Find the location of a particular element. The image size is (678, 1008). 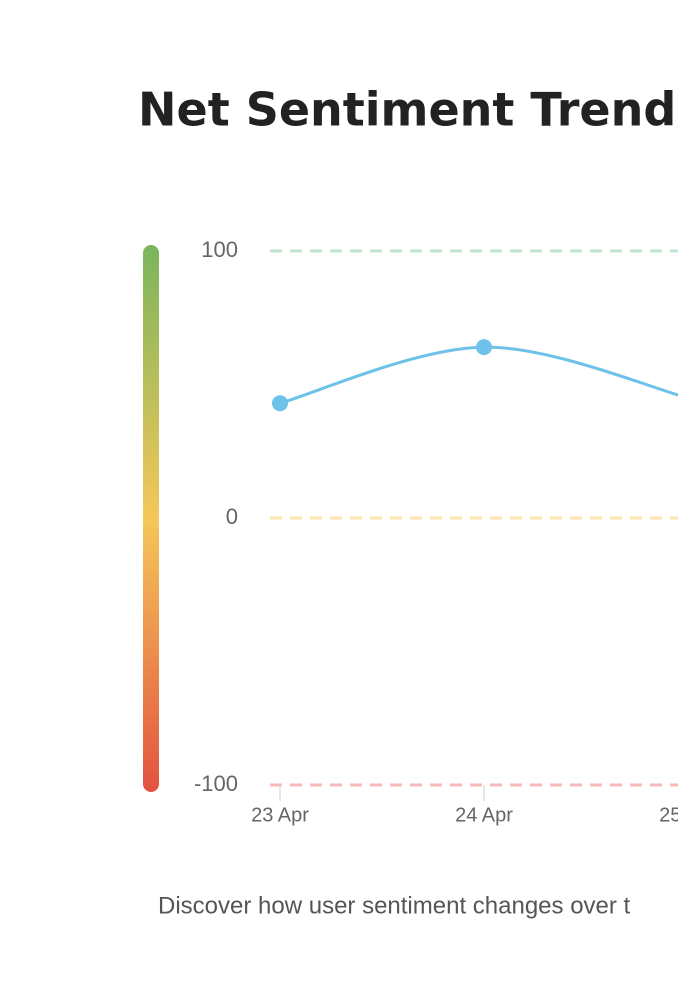

color-bar is located at coordinates (151, 518).